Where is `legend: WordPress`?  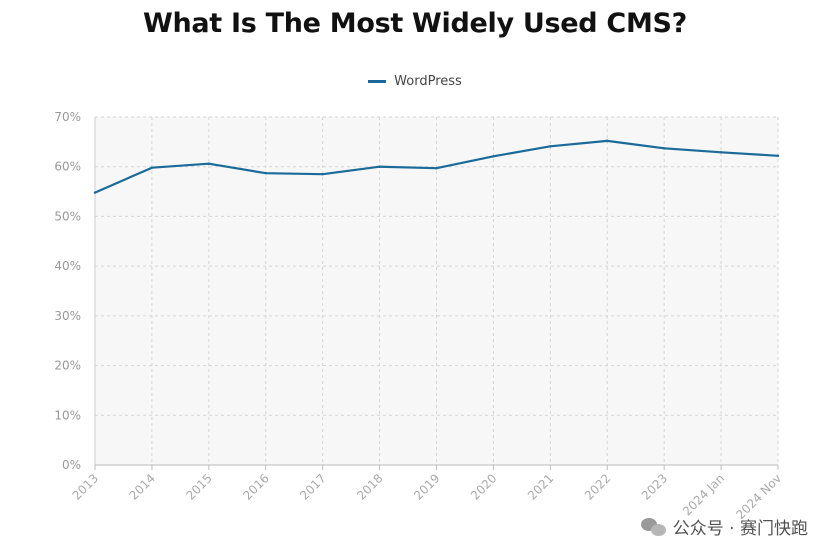 legend: WordPress is located at coordinates (415, 81).